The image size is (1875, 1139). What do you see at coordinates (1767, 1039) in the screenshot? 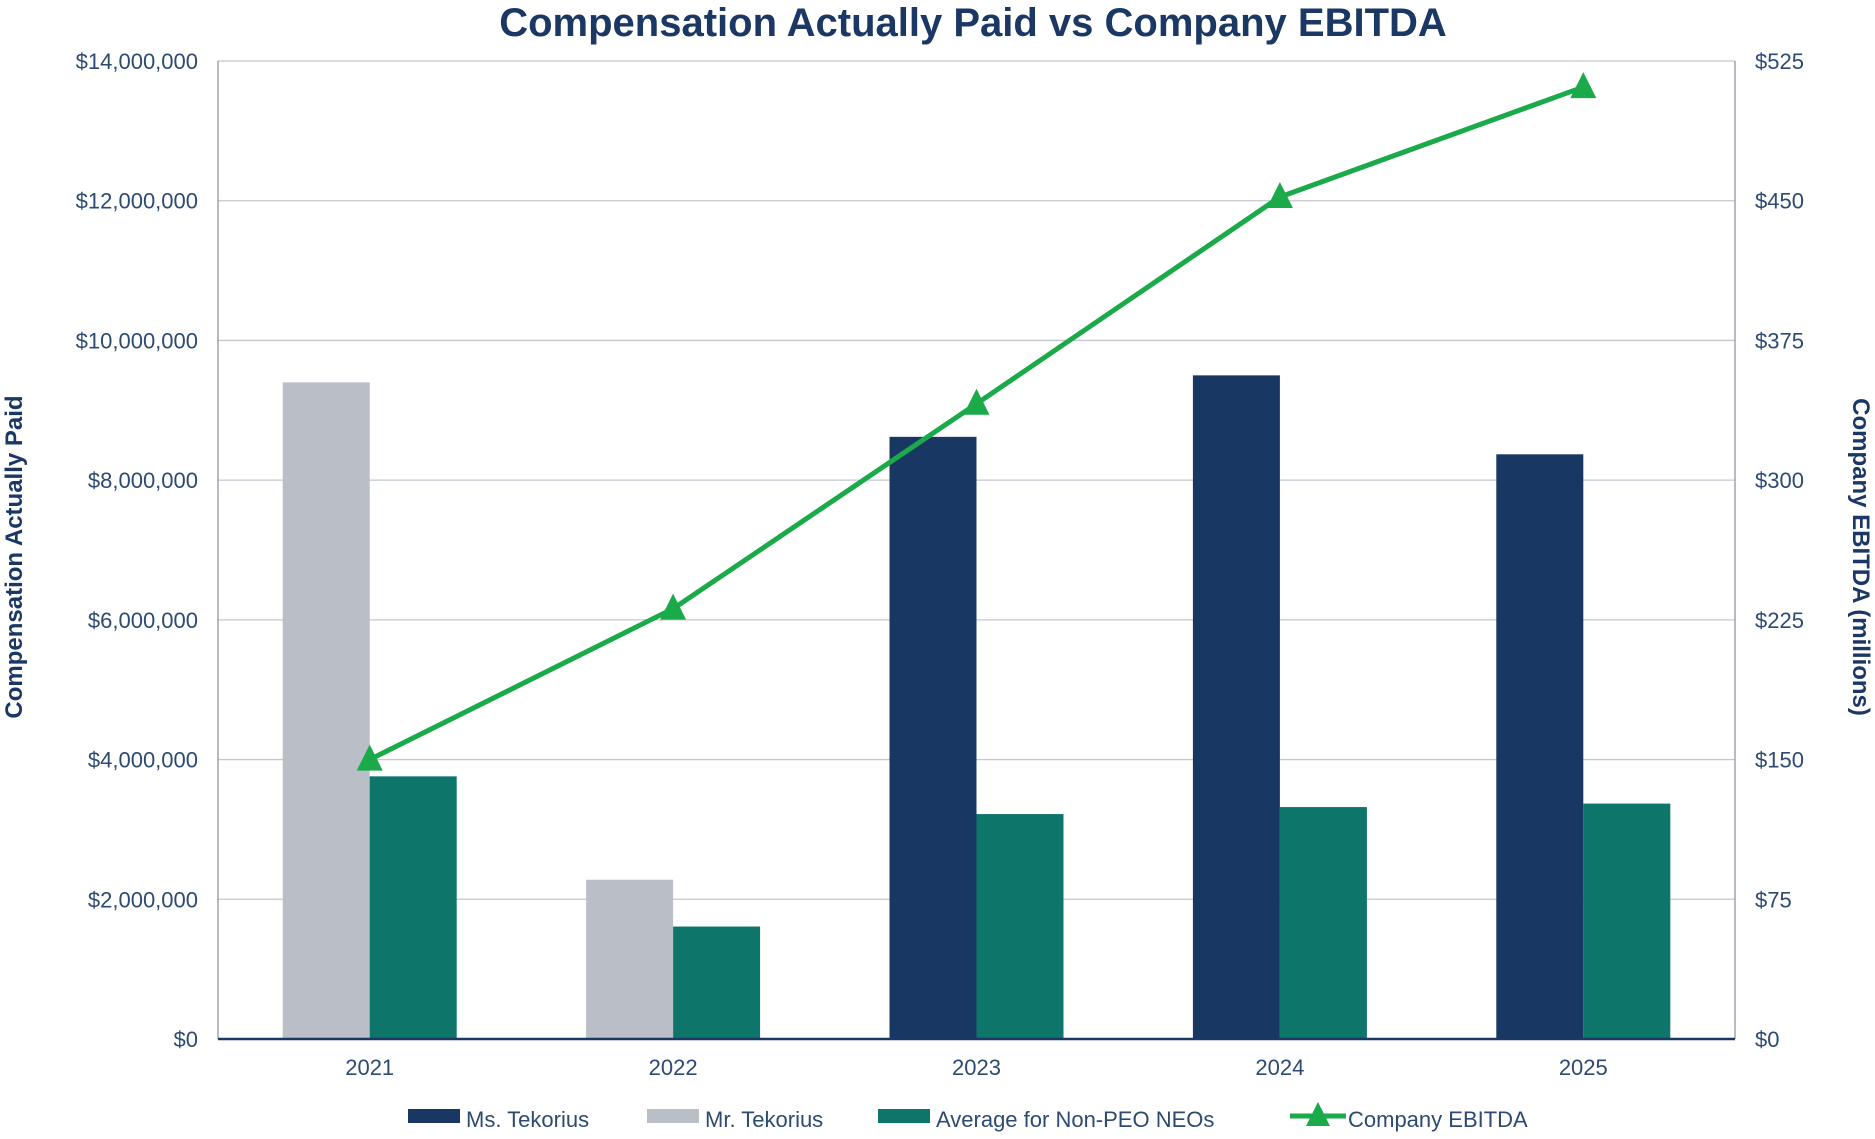
I see `y2-tick-label: $0` at bounding box center [1767, 1039].